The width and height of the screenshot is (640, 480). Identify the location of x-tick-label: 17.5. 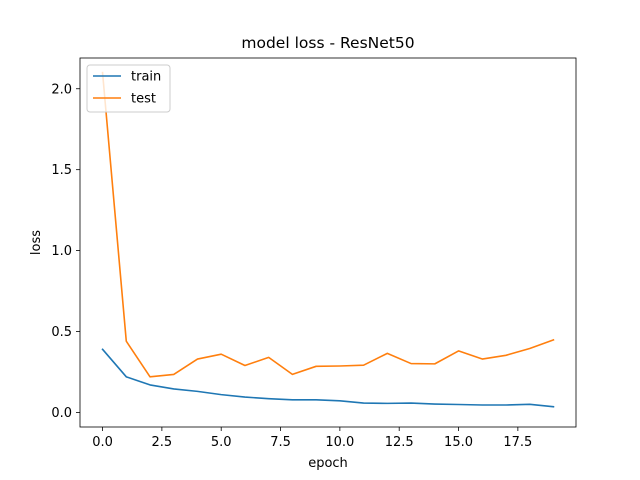
(517, 442).